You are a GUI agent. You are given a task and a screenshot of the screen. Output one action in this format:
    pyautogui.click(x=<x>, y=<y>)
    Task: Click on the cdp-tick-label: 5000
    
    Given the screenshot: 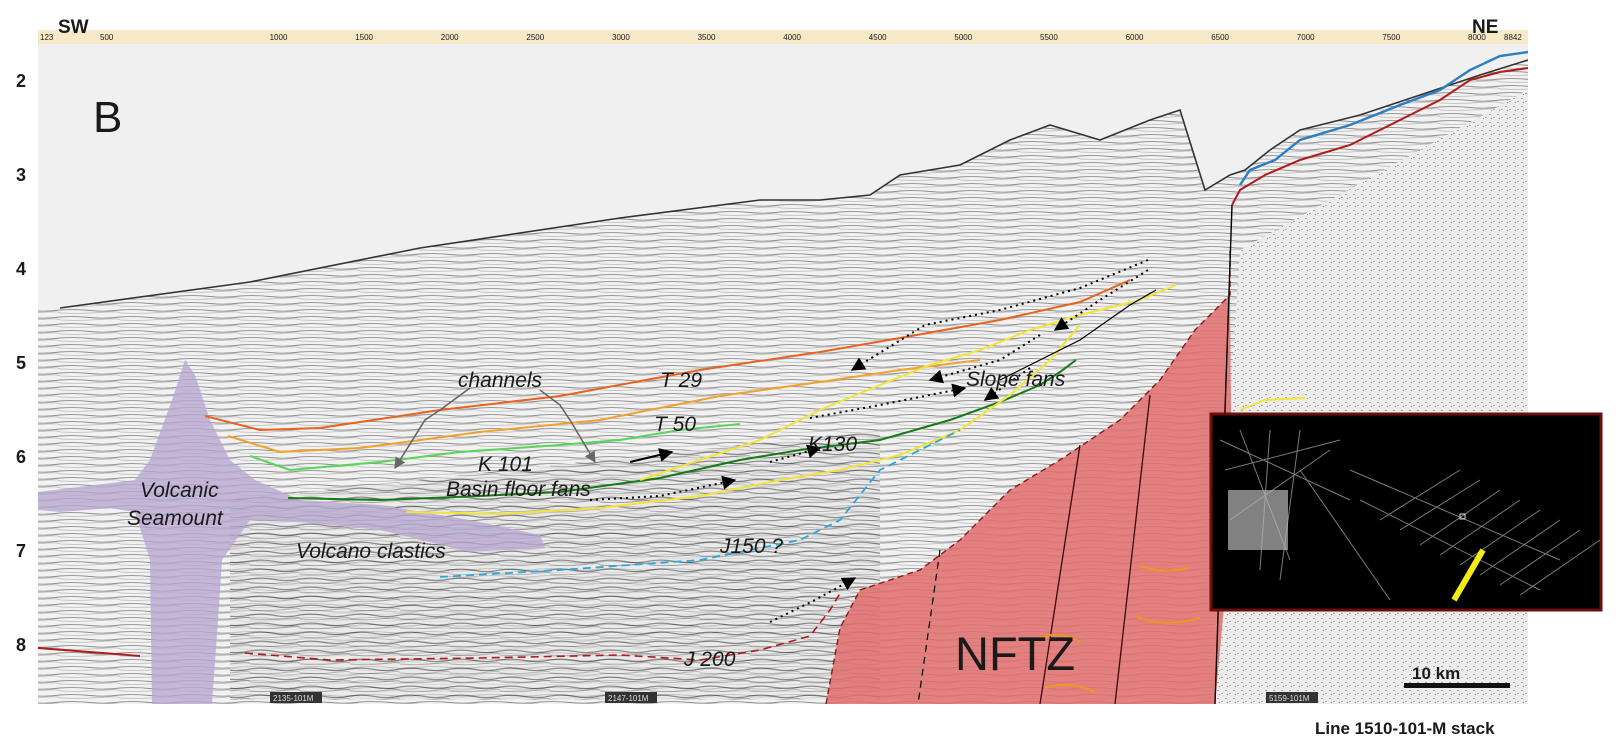 What is the action you would take?
    pyautogui.click(x=963, y=37)
    